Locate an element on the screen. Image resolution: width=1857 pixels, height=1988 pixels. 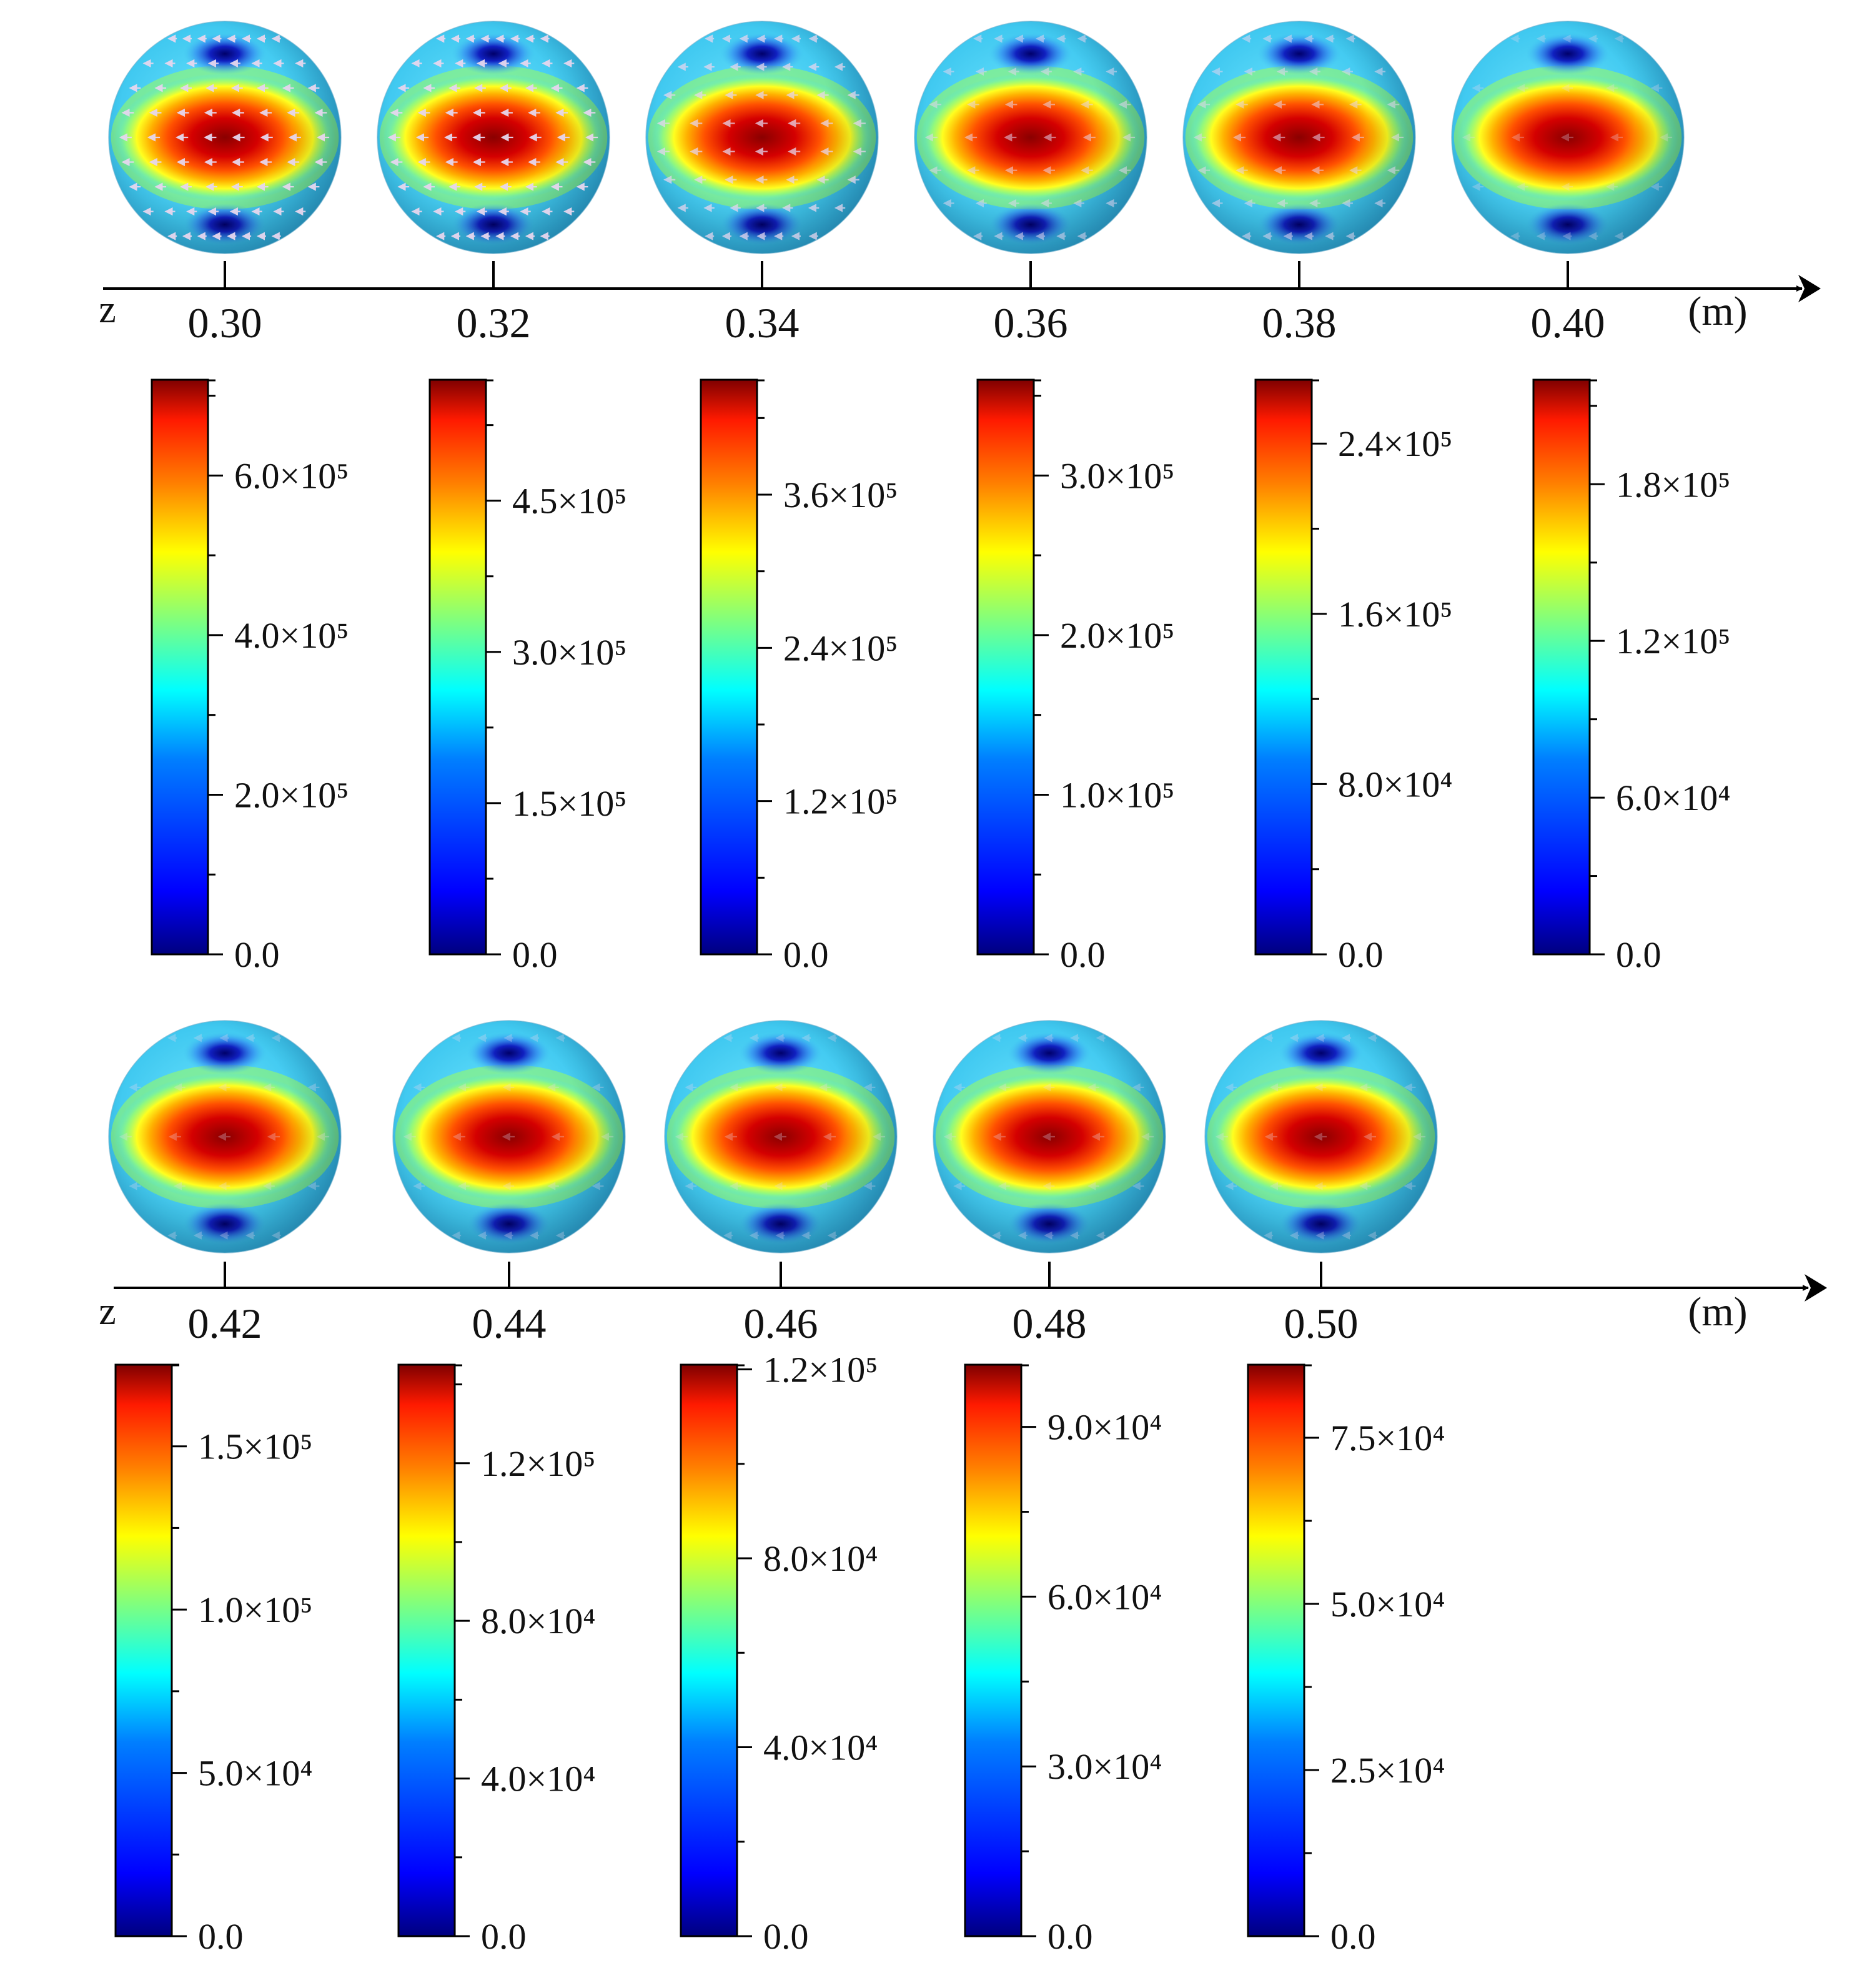
colorbar-tick-label: 2.5×10⁴ is located at coordinates (1387, 1770).